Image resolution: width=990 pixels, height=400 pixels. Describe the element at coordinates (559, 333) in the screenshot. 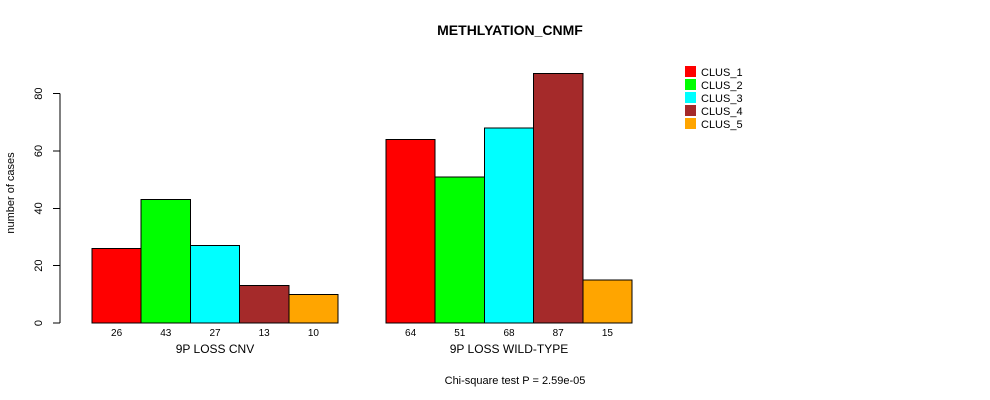

I see `value-label-clus-4-group-2: 87` at that location.